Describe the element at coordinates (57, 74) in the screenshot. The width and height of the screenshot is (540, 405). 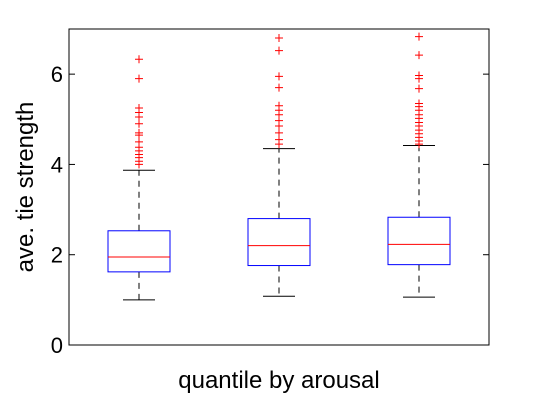
I see `y-tick-label: 6` at that location.